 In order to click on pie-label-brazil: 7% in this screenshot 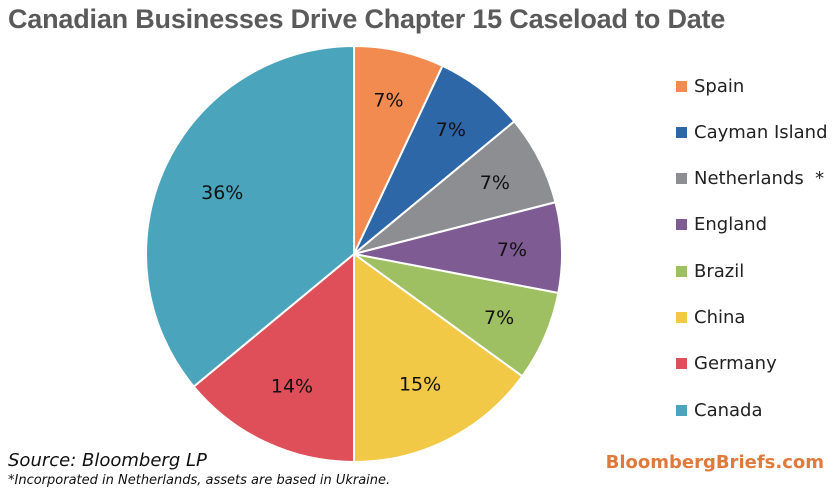, I will do `click(499, 318)`.